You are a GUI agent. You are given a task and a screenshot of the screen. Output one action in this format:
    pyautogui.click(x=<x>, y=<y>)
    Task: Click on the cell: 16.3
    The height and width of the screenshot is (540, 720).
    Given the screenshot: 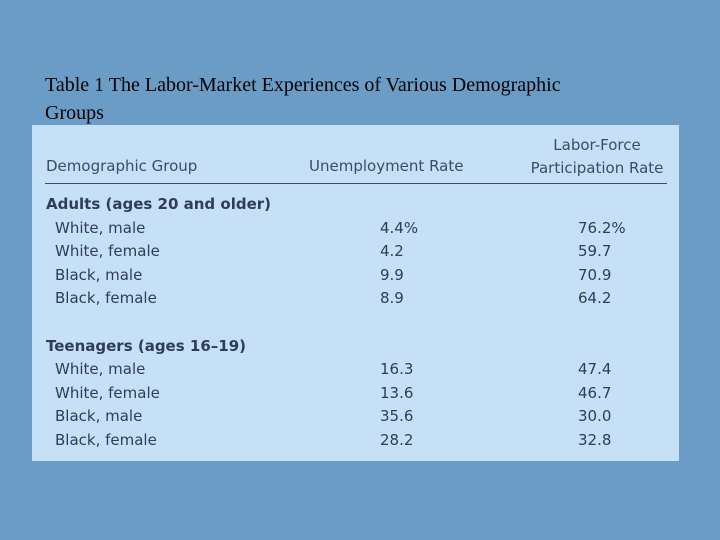 What is the action you would take?
    pyautogui.click(x=397, y=369)
    